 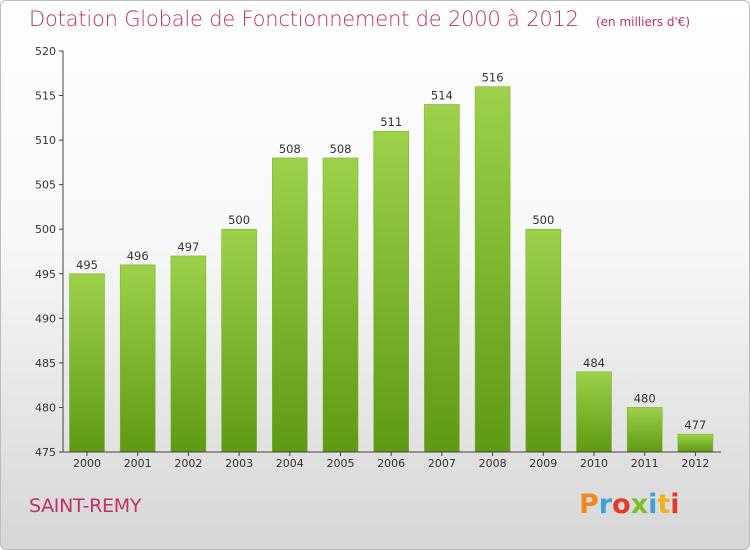 What do you see at coordinates (290, 463) in the screenshot?
I see `x-tick-label: 2004` at bounding box center [290, 463].